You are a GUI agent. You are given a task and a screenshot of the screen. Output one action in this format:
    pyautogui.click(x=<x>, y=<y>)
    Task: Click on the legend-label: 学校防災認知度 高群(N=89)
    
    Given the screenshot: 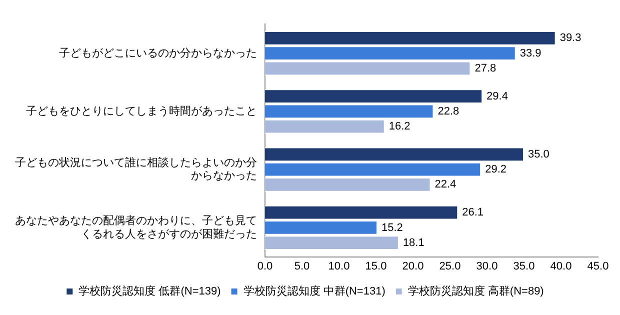 What is the action you would take?
    pyautogui.click(x=476, y=291)
    